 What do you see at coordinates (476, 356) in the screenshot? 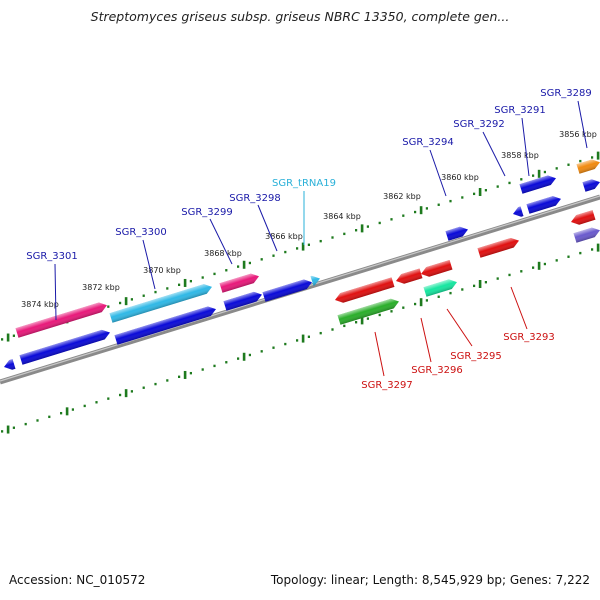
I see `gene-label: SGR_3295` at bounding box center [476, 356].